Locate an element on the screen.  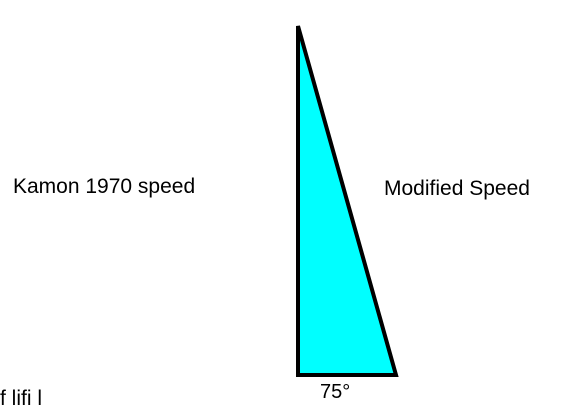
angle-label: 75° is located at coordinates (335, 392).